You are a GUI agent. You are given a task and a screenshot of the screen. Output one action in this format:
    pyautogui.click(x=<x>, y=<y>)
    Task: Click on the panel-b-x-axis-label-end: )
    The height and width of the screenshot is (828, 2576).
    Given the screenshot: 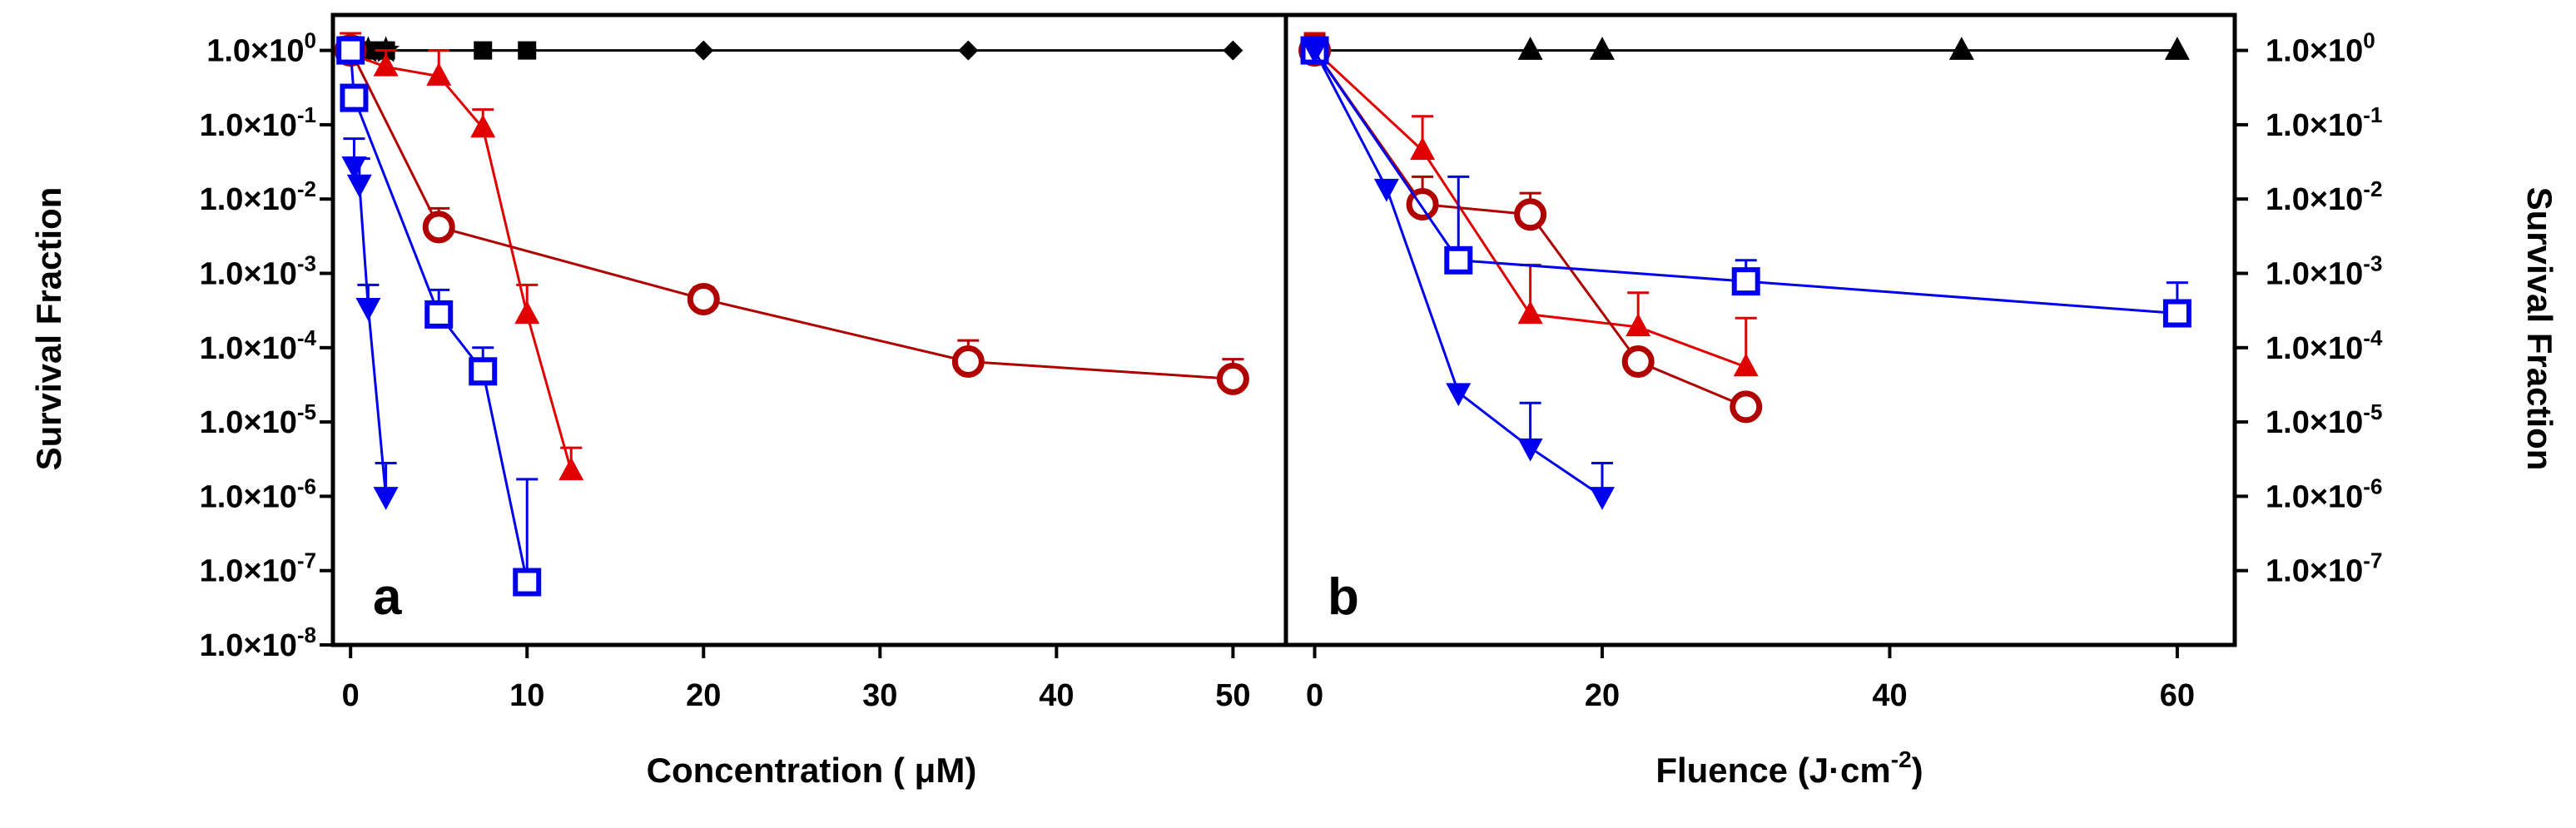 What is the action you would take?
    pyautogui.click(x=1917, y=770)
    